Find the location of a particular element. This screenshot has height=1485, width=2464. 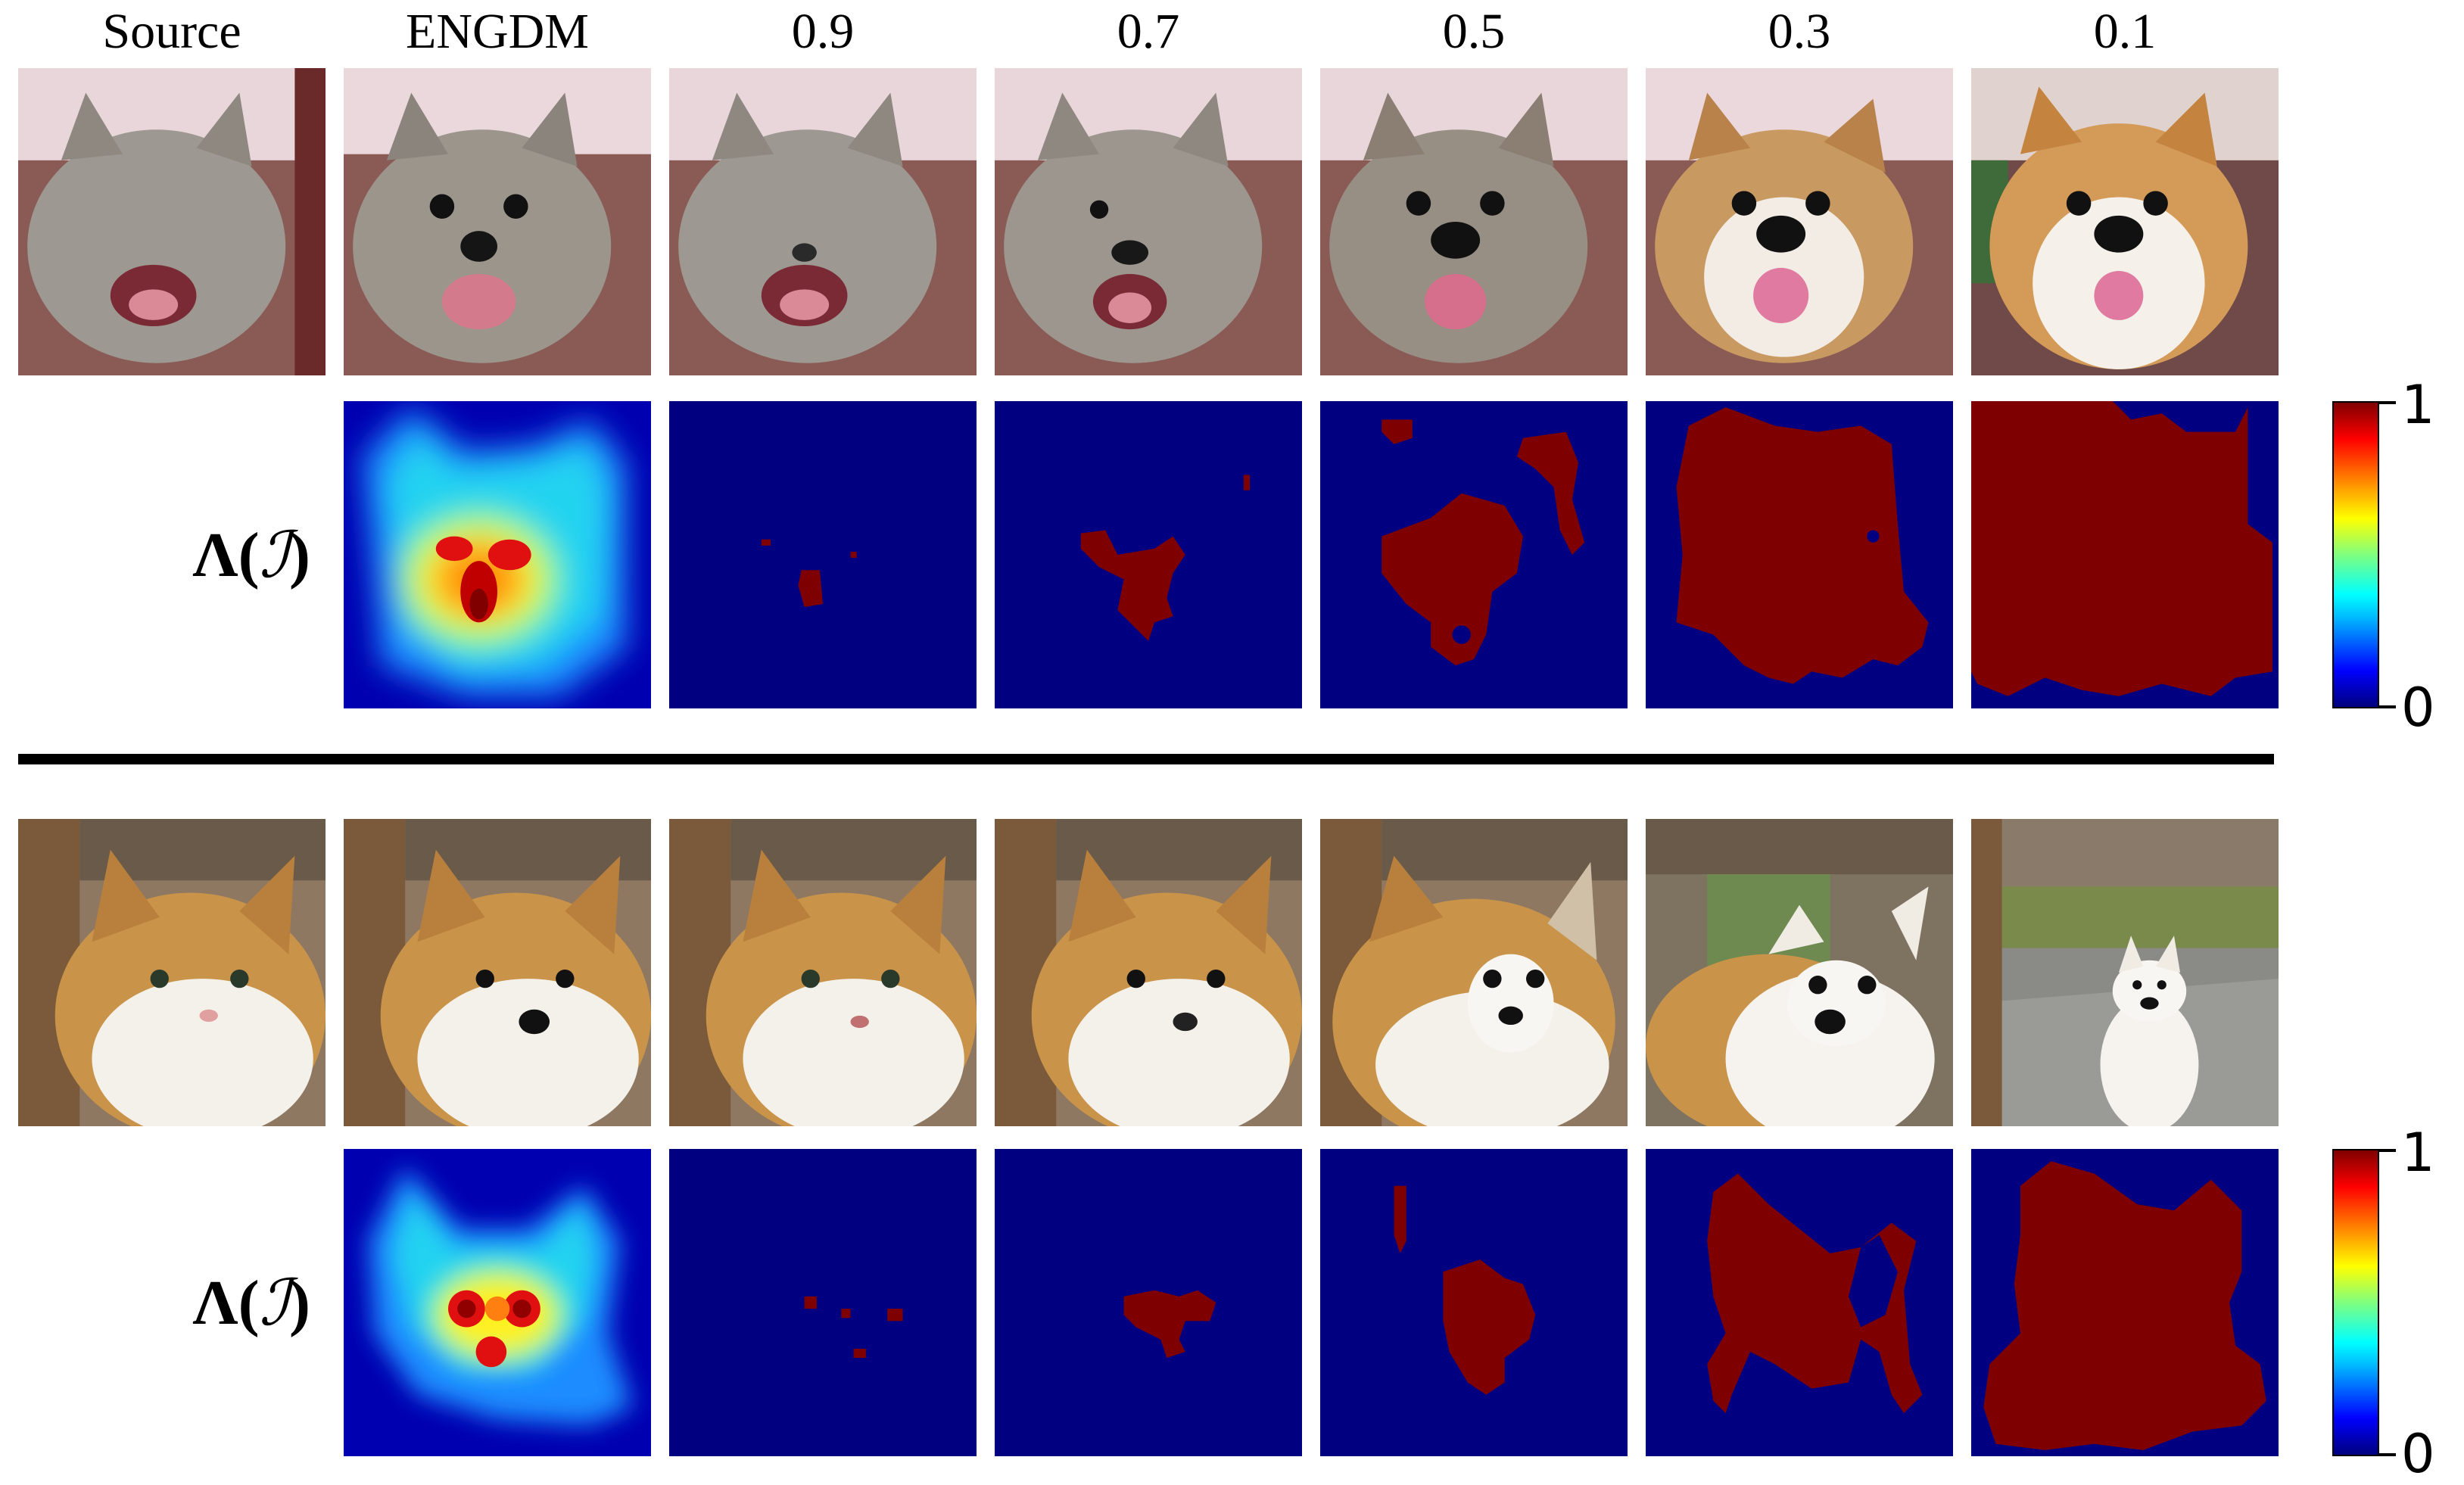

colorbar-top-tick-min is located at coordinates (2387, 707).